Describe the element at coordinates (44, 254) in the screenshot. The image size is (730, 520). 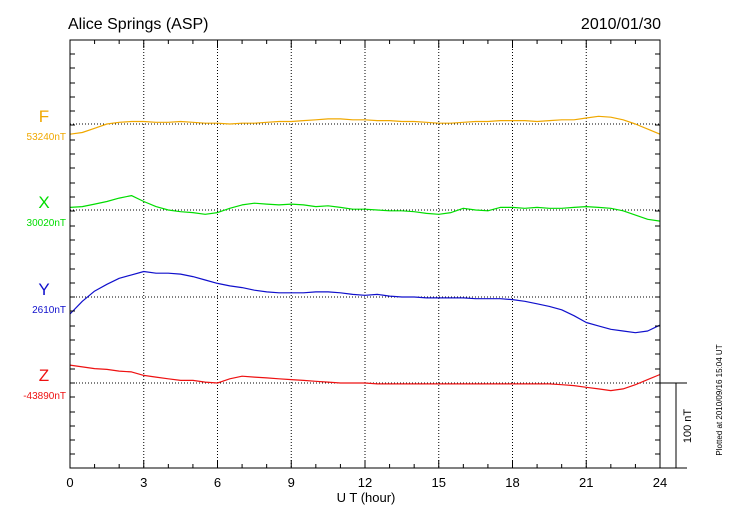
I see `series-labels: F 53240nT X 30020nT Y 2610nT Z -43890nT` at that location.